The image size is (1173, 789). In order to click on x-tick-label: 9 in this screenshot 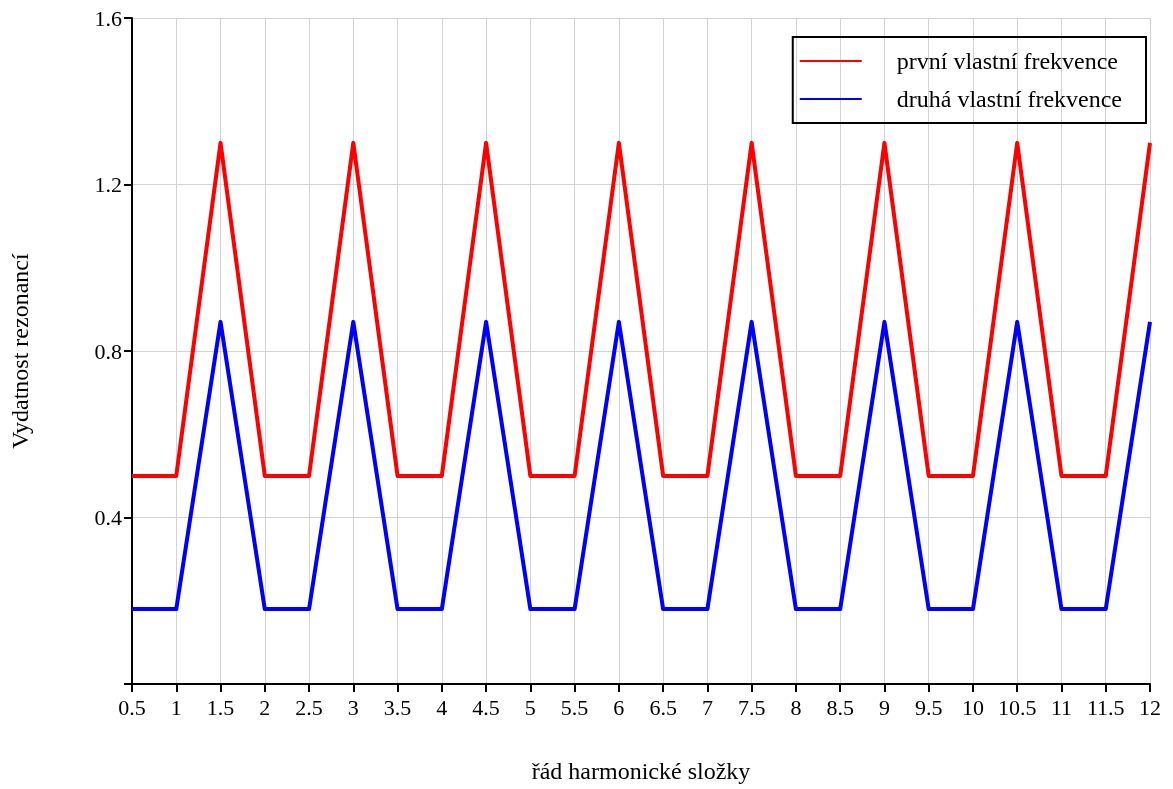, I will do `click(884, 707)`.